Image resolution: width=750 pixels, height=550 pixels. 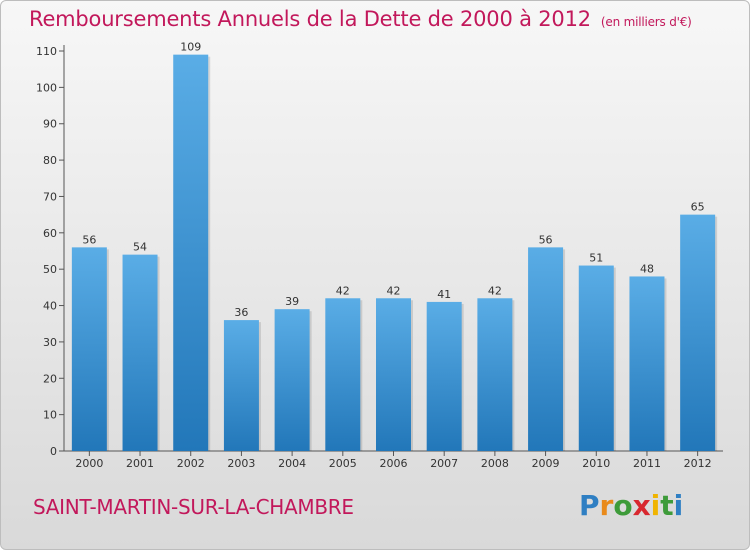 I want to click on x-tick-label: 2001, so click(x=140, y=463).